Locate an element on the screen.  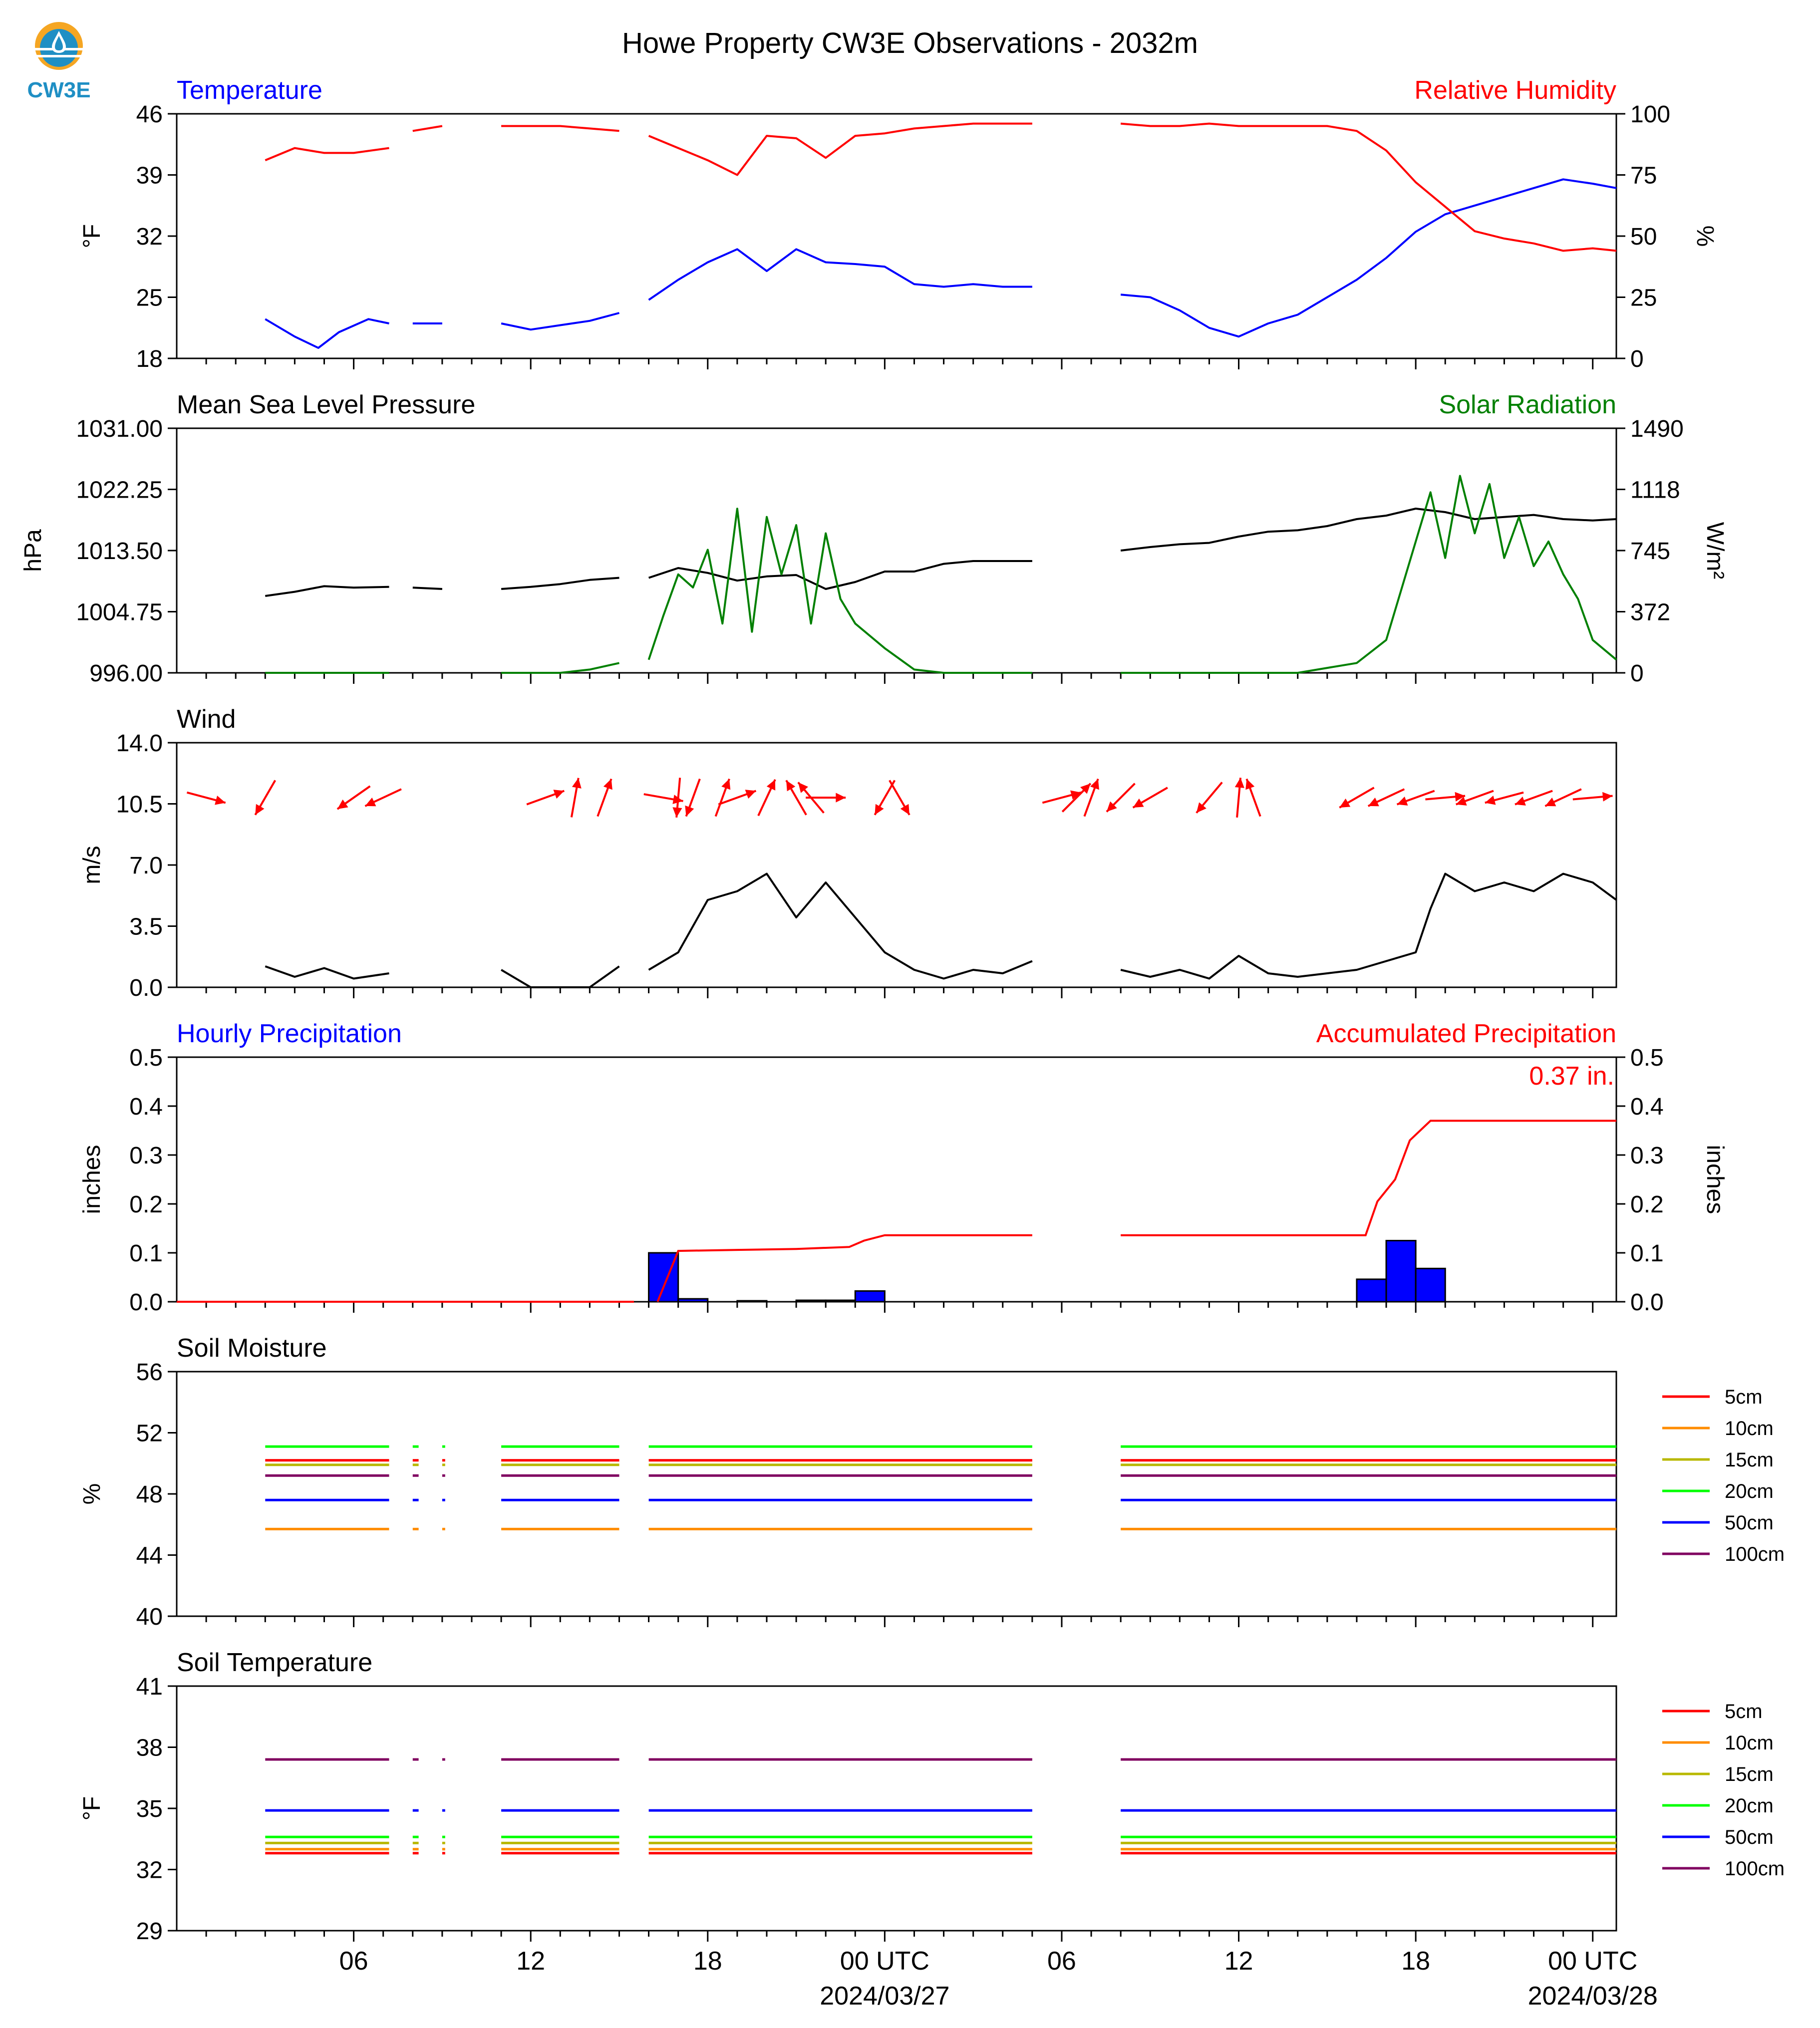
panel-title-right: Relative Humidity is located at coordinates (1515, 90).